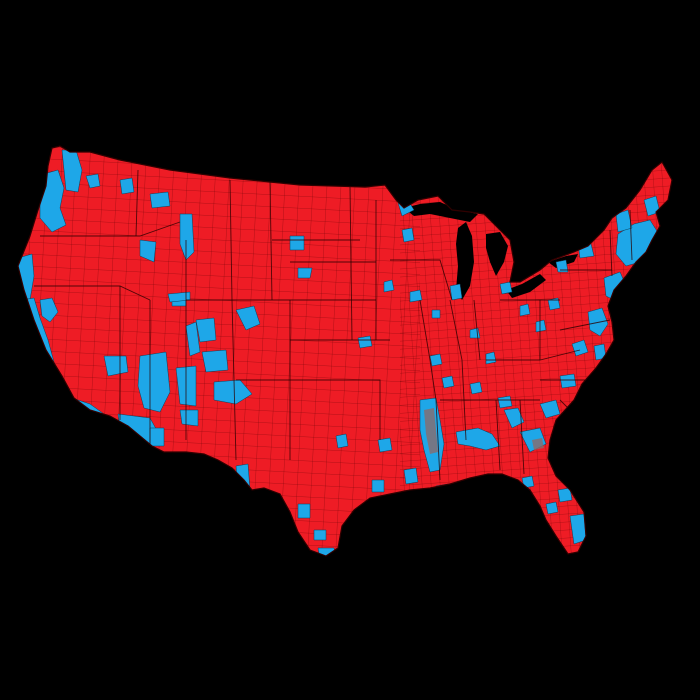 Image resolution: width=700 pixels, height=700 pixels. Describe the element at coordinates (505, 402) in the screenshot. I see `county-atlanta` at that location.